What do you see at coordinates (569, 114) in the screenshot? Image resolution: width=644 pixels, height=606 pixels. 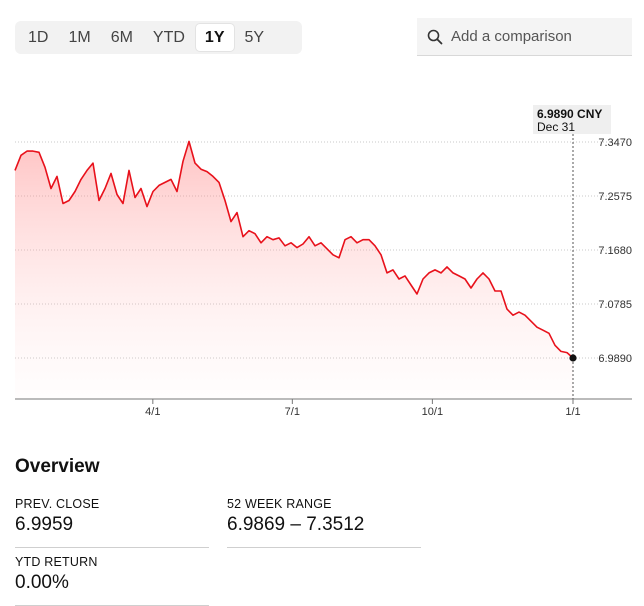 I see `tooltip-value: 6.9890 CNY` at bounding box center [569, 114].